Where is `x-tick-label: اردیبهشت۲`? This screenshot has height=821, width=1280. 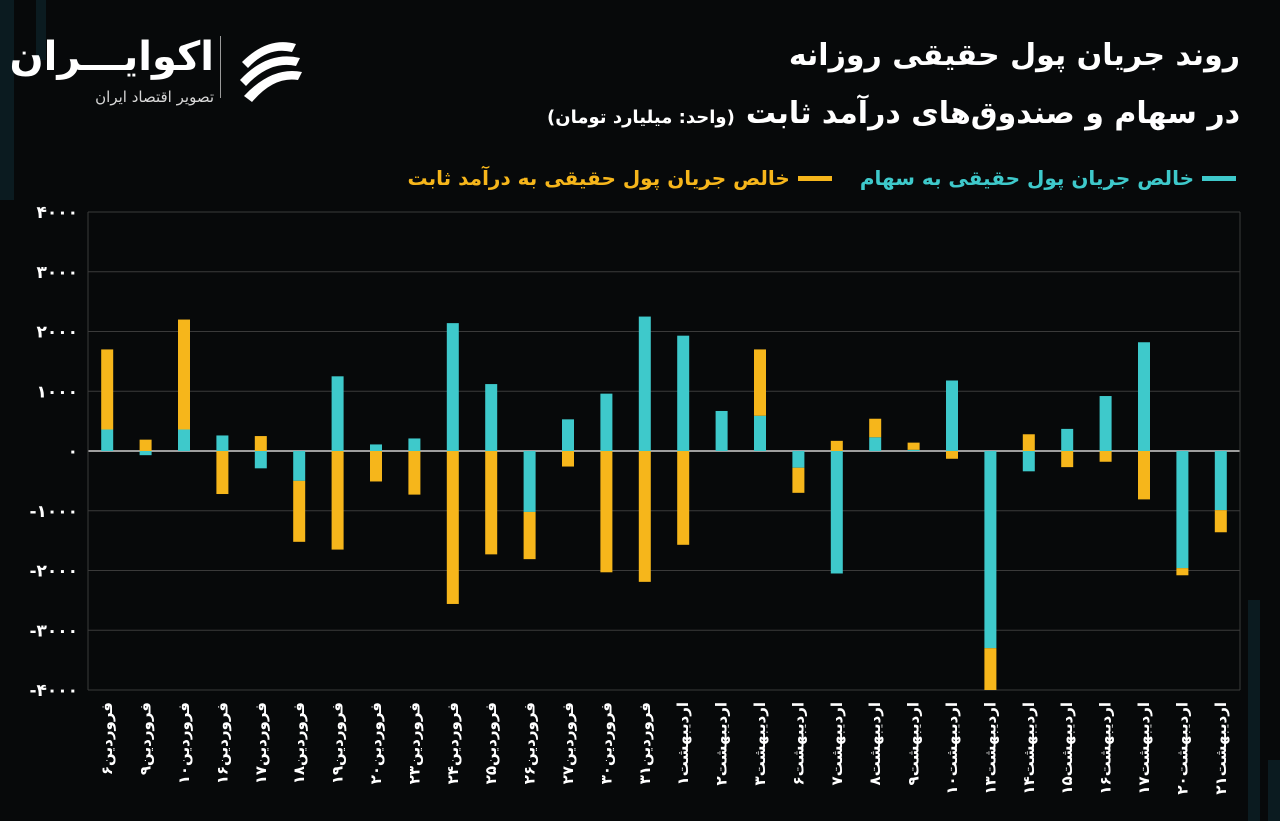 x-tick-label: اردیبهشت۲ is located at coordinates (722, 743).